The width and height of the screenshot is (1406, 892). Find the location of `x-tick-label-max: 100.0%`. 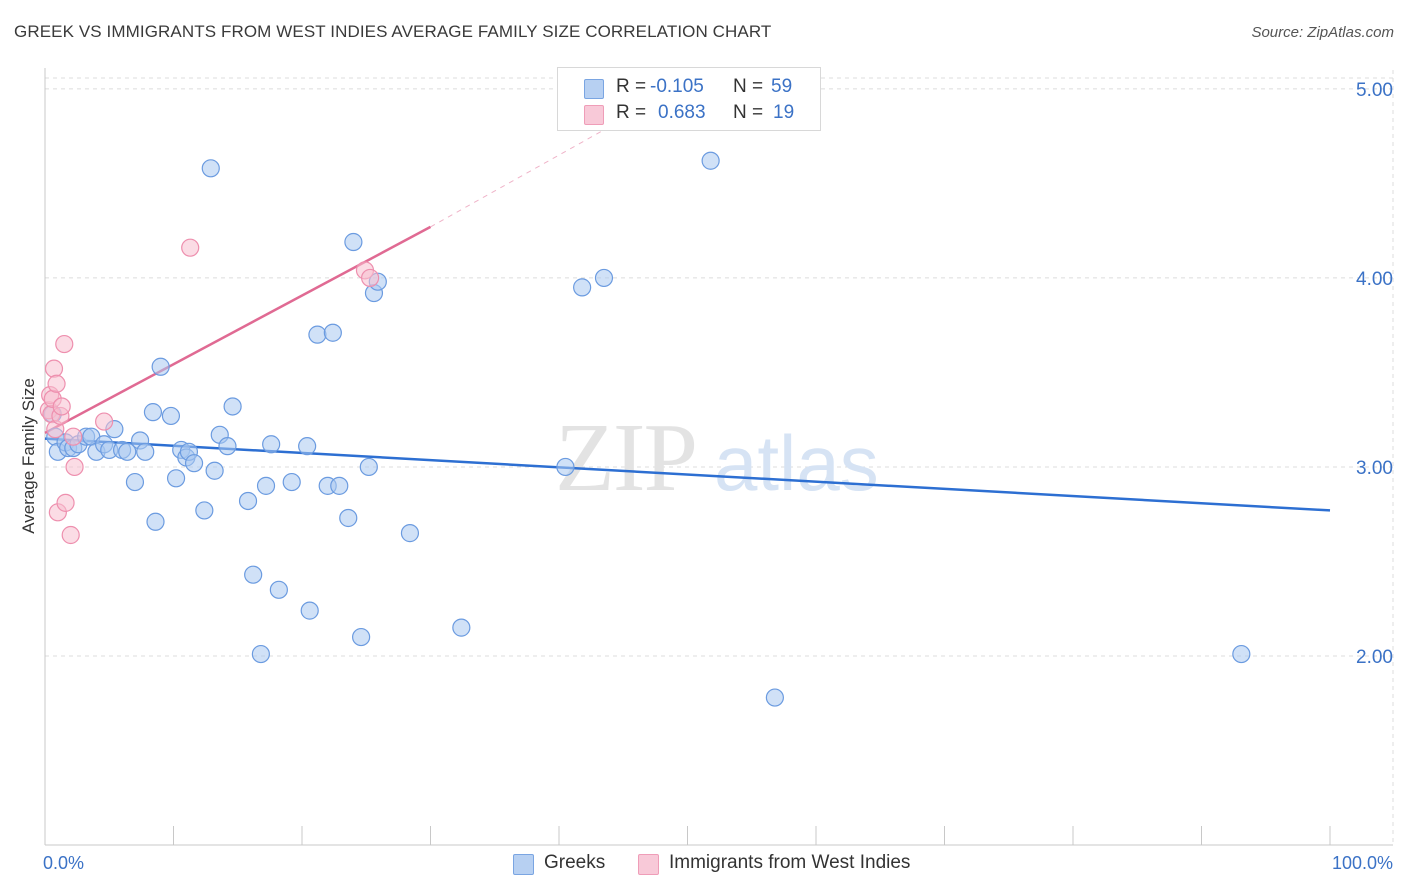

x-tick-label-max: 100.0% is located at coordinates (1362, 863).